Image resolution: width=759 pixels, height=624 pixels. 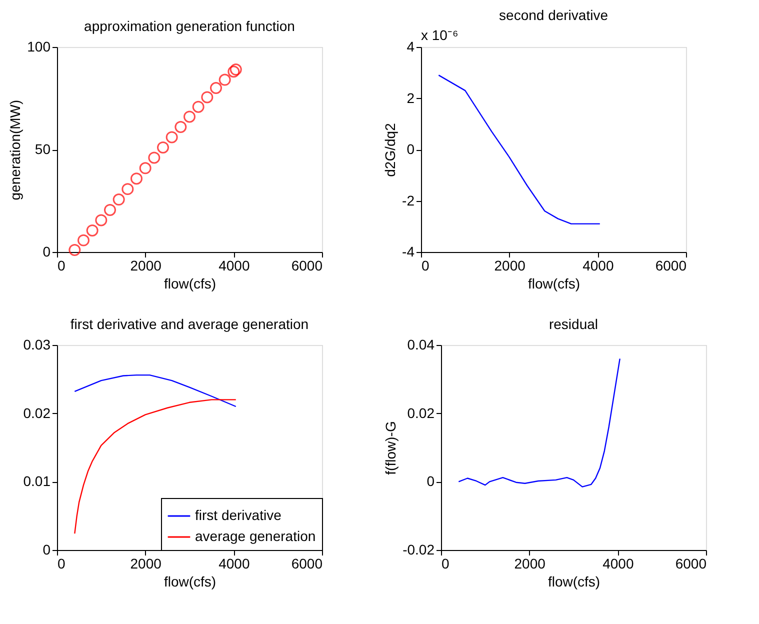 What do you see at coordinates (410, 46) in the screenshot?
I see `y-tick-label: 4` at bounding box center [410, 46].